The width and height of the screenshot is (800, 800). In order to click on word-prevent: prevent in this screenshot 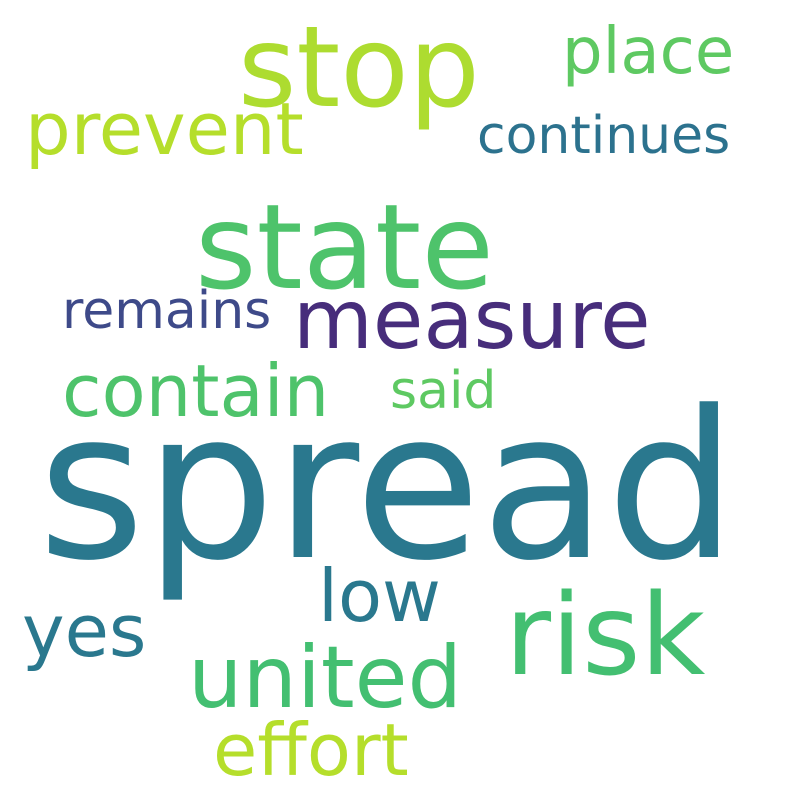, I will do `click(164, 129)`.